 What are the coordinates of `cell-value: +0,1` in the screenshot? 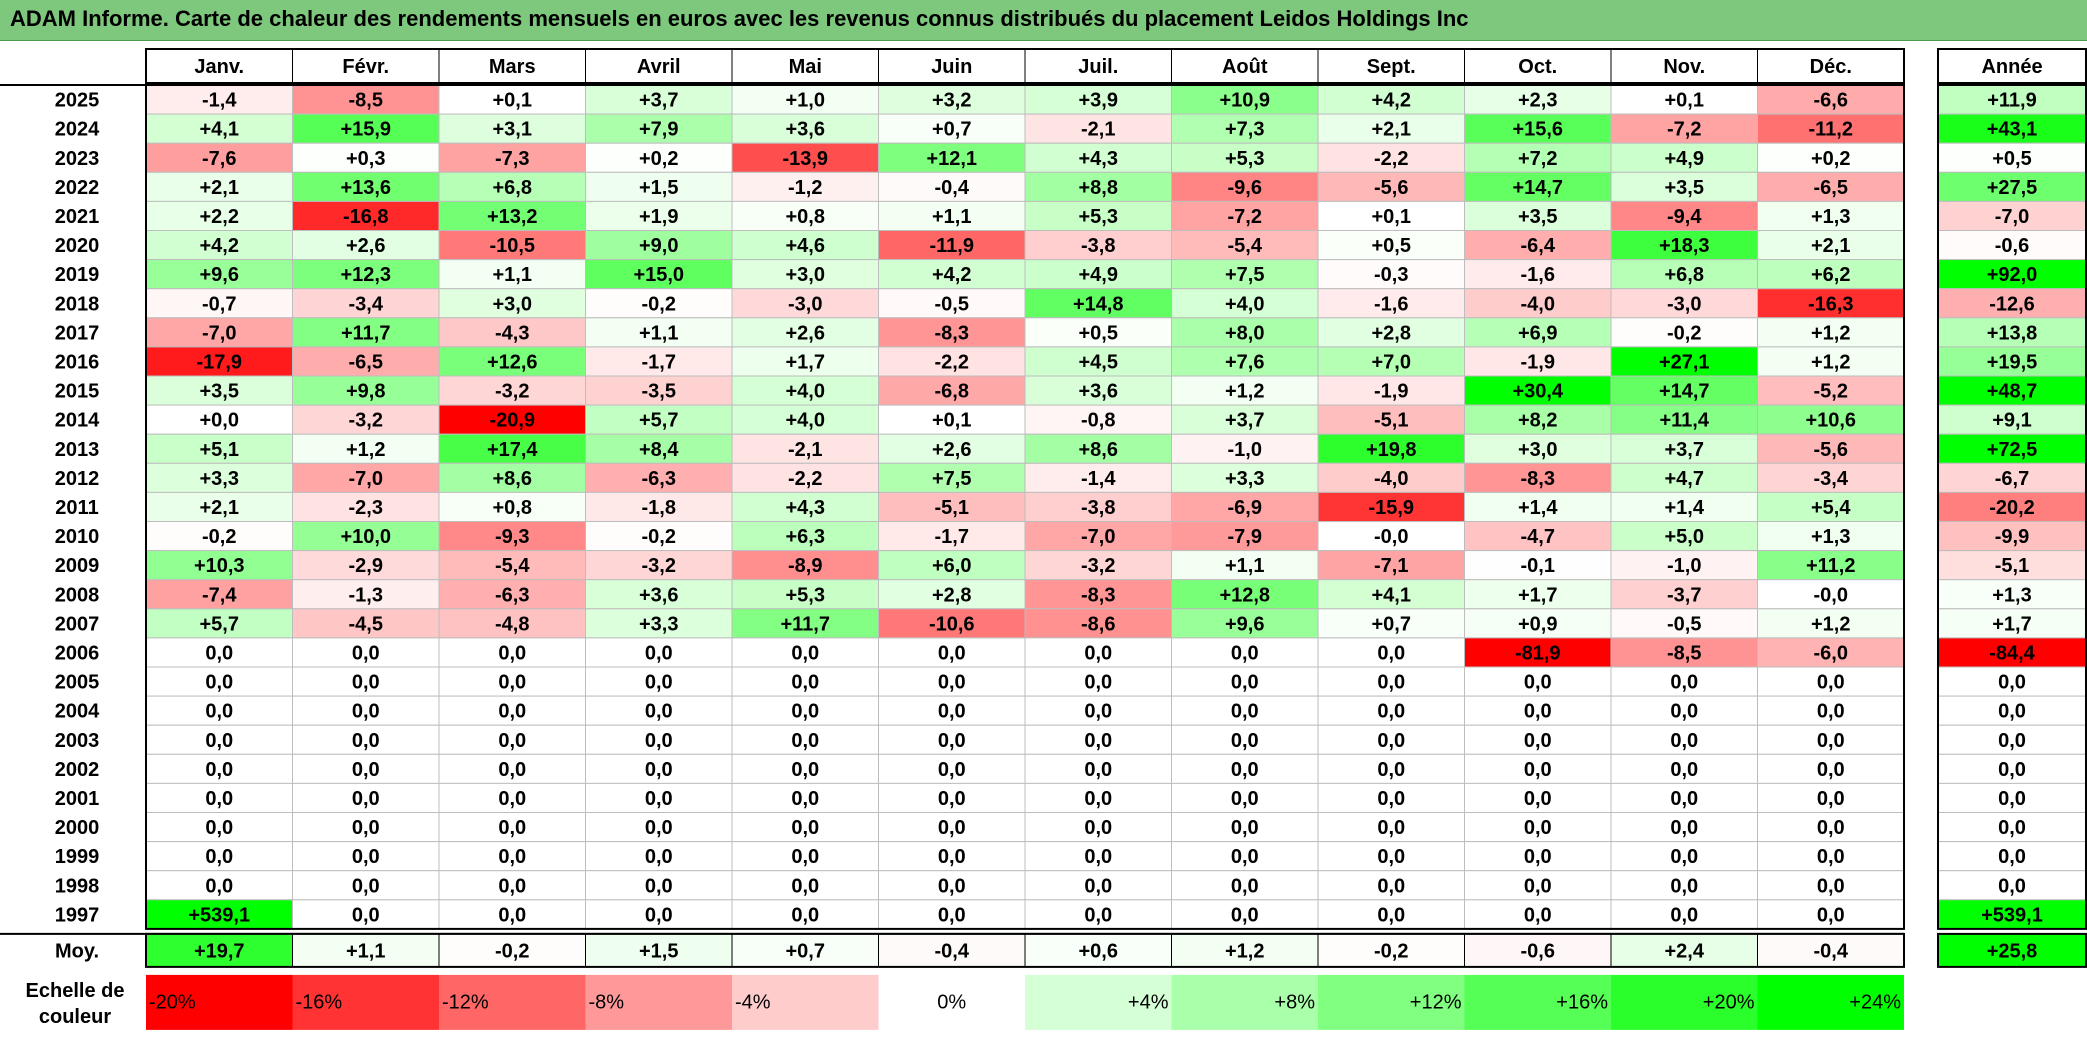 It's located at (1391, 217).